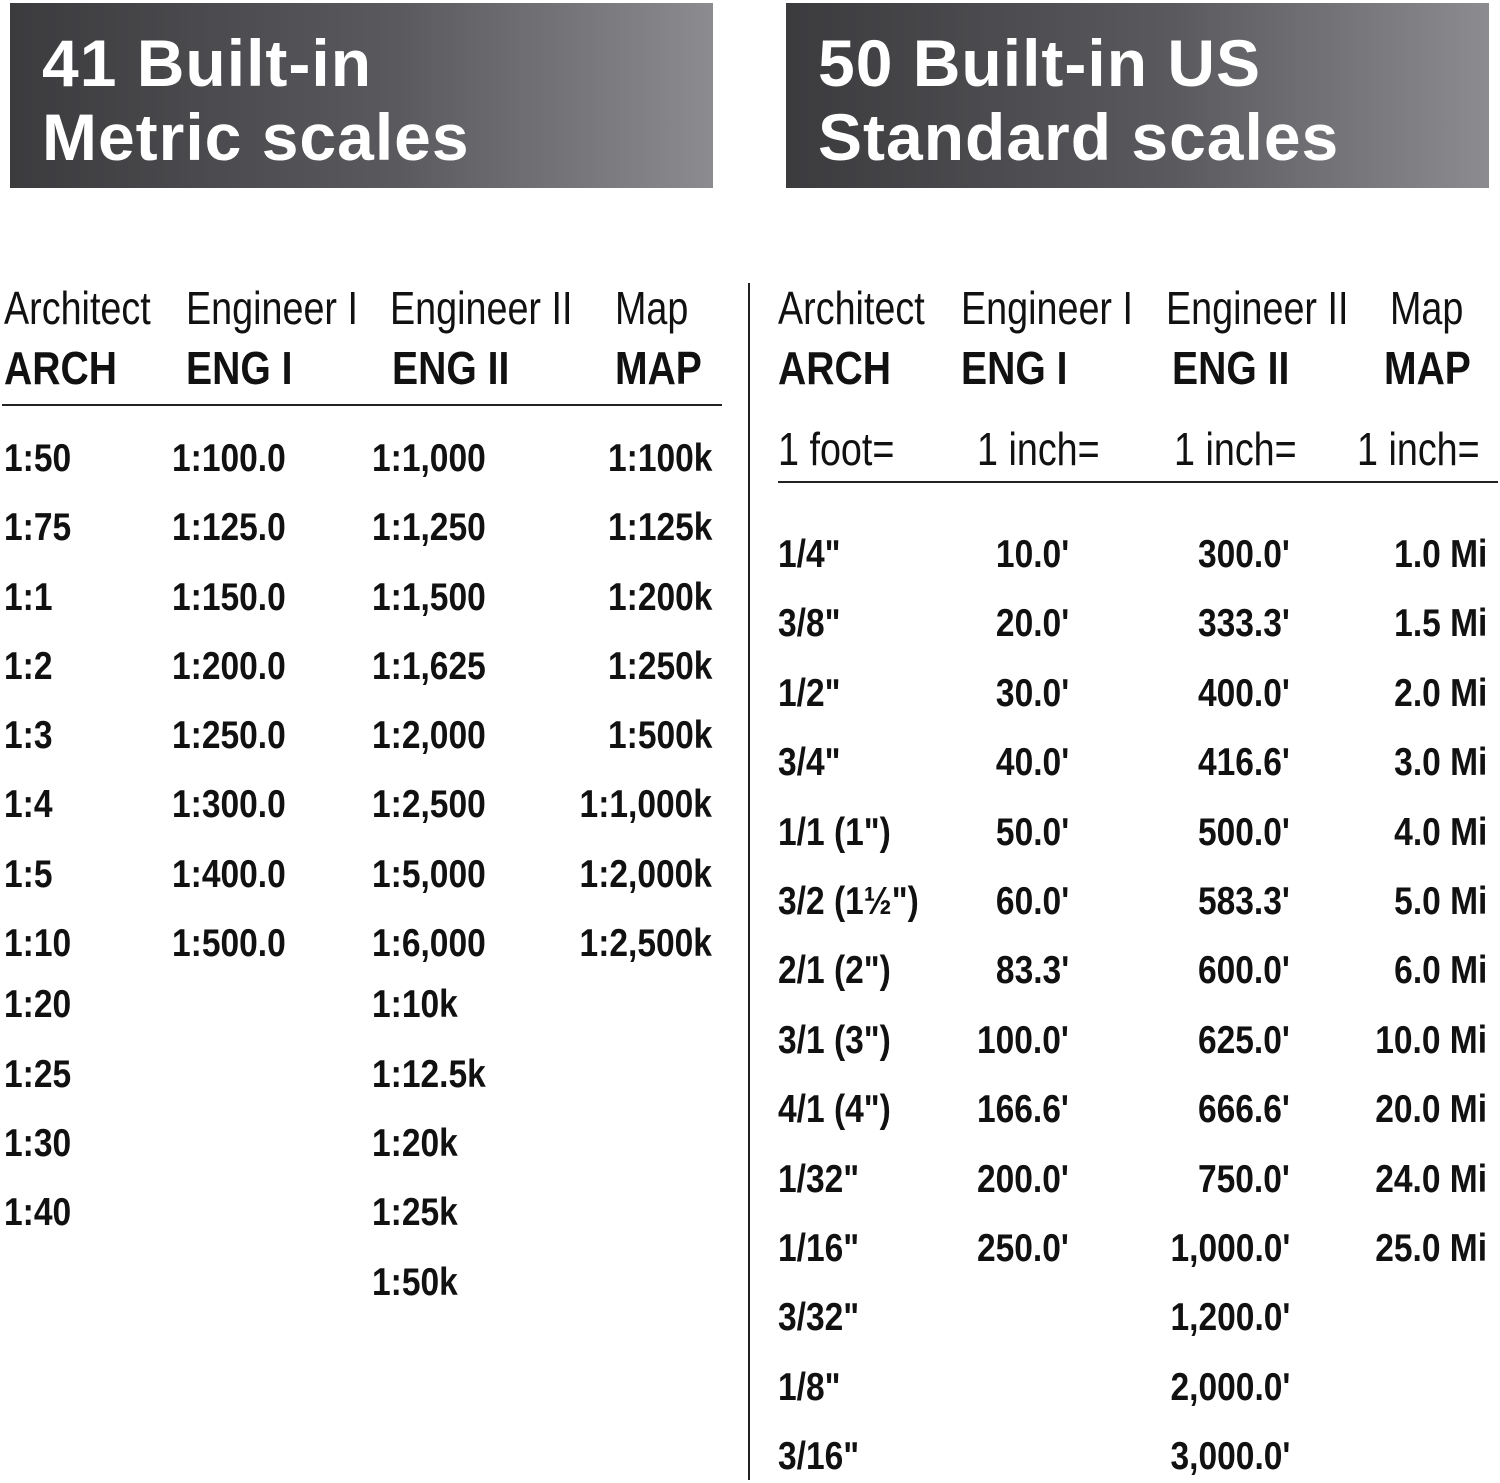 The height and width of the screenshot is (1483, 1500). I want to click on scale-value: 1:10k, so click(415, 1004).